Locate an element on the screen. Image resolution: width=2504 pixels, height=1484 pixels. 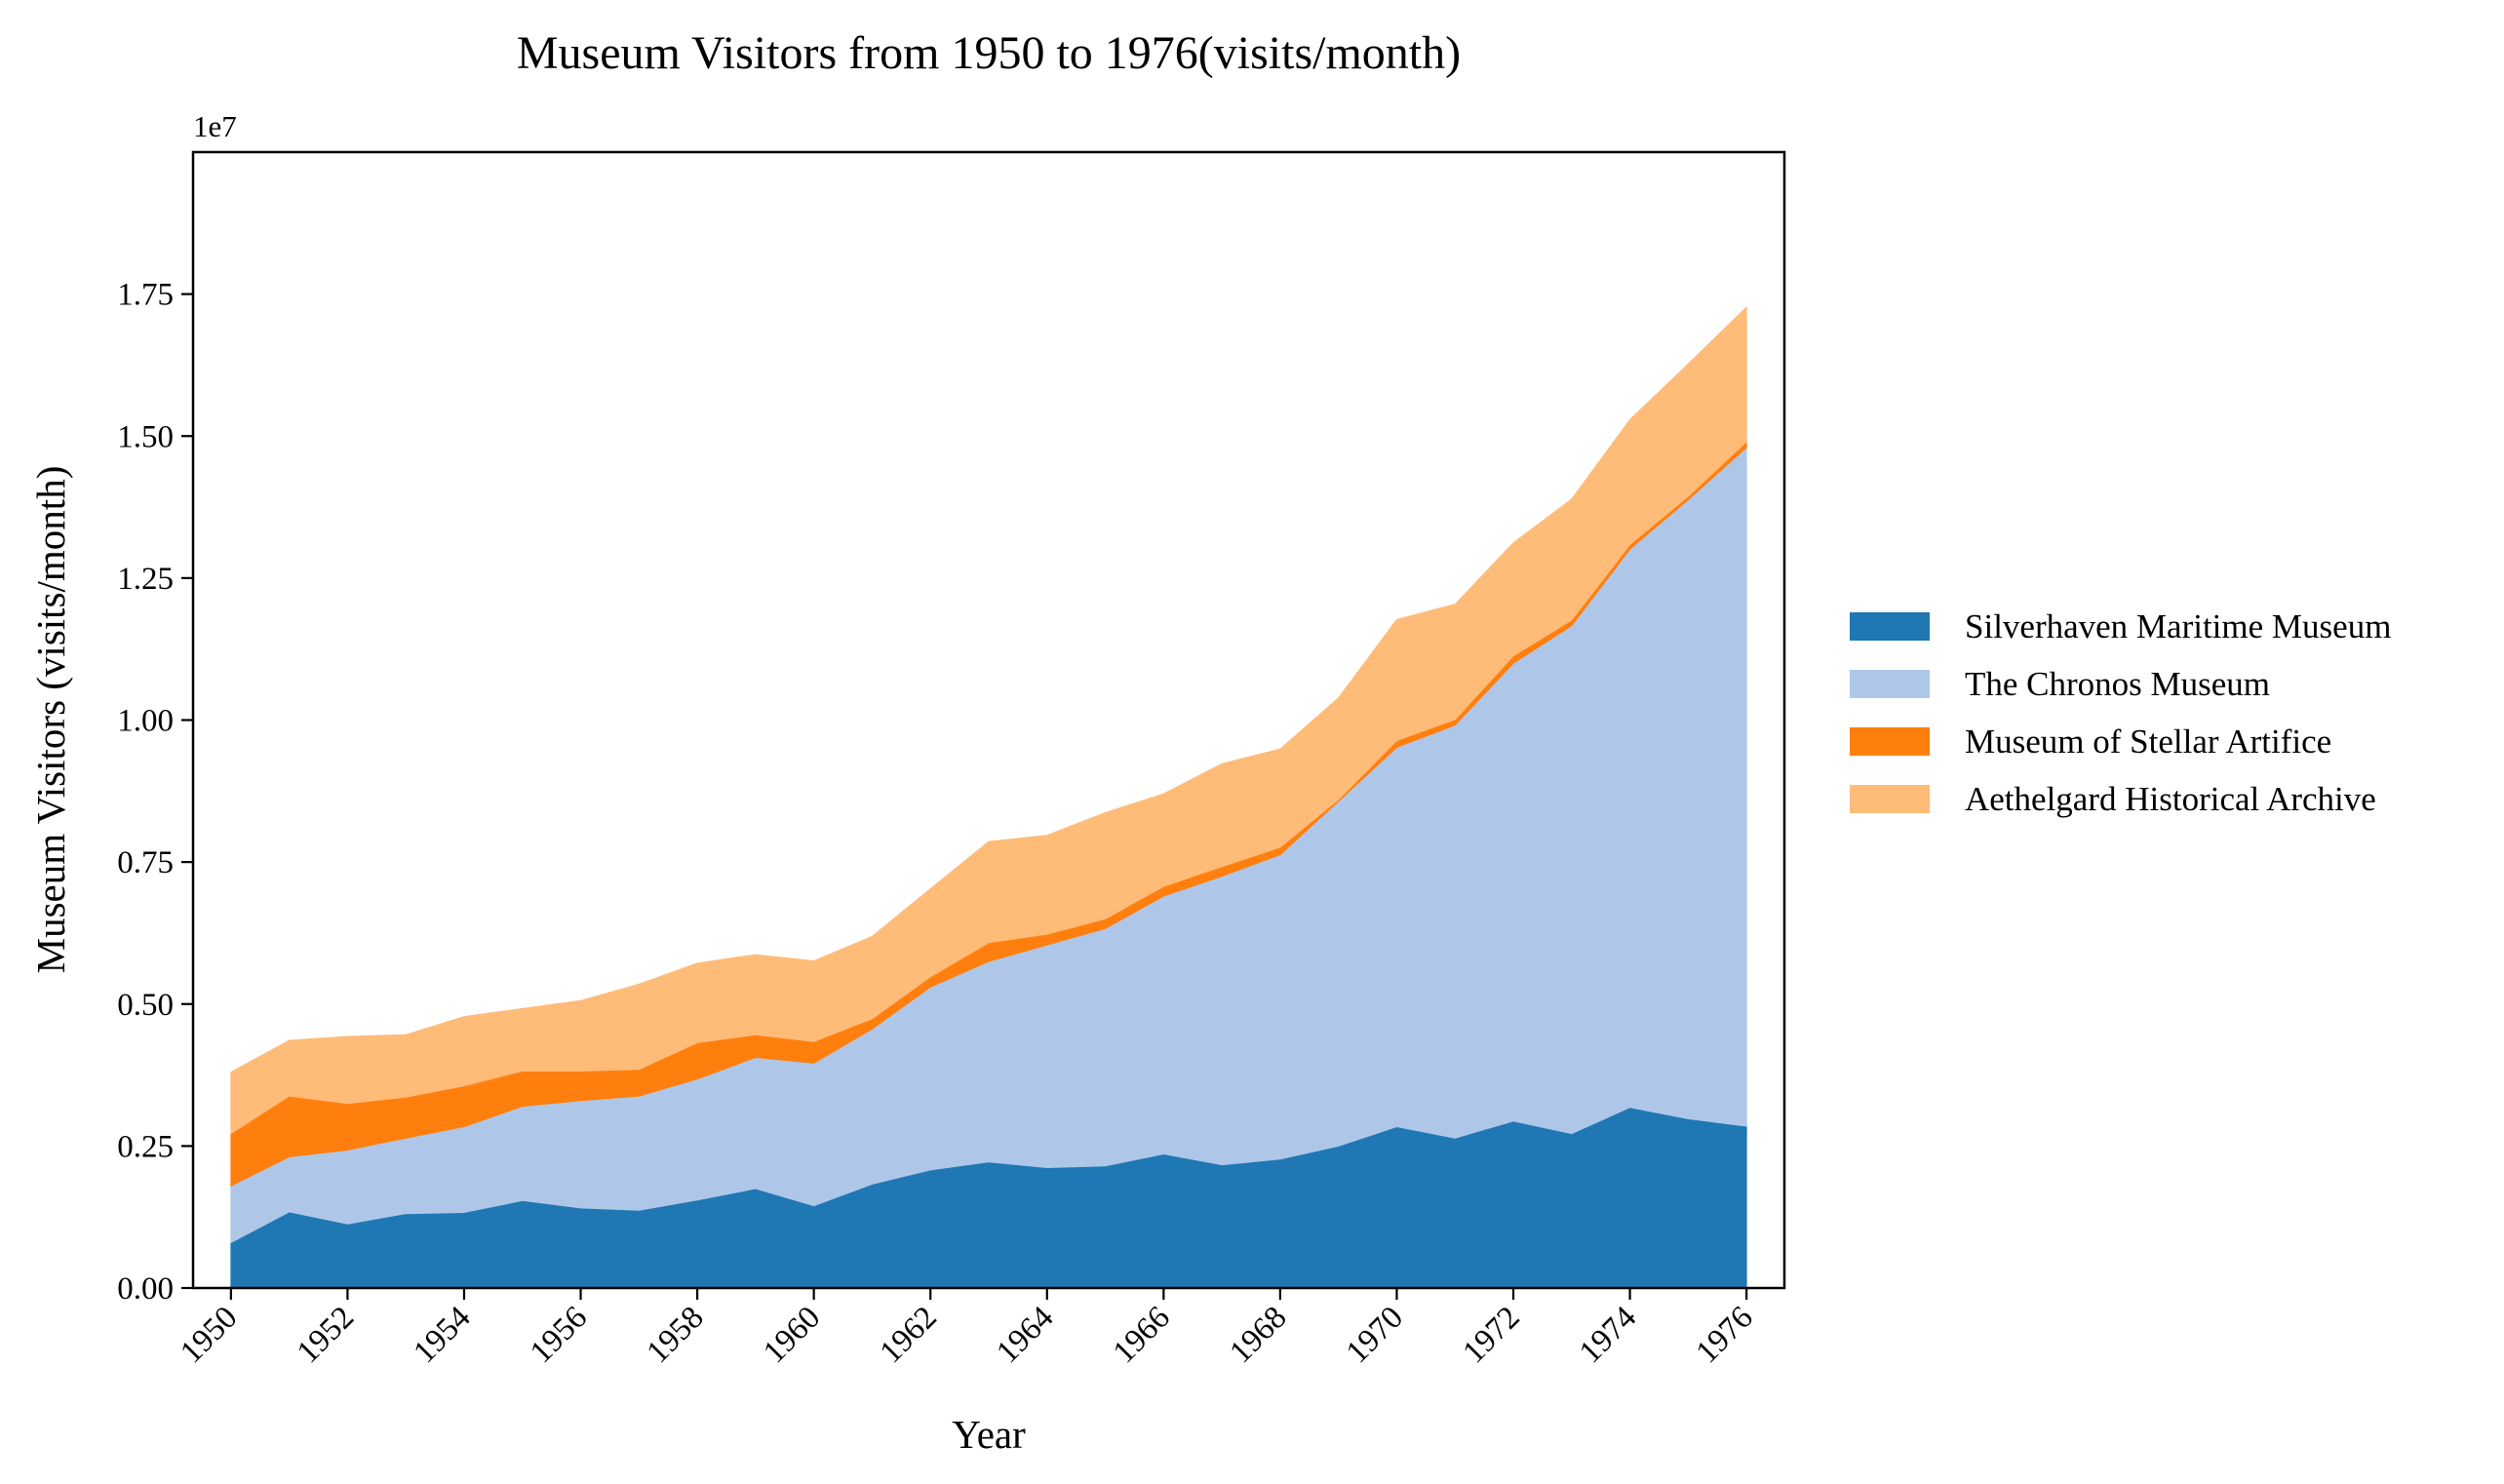
y-tick-label: 0.75 is located at coordinates (146, 862).